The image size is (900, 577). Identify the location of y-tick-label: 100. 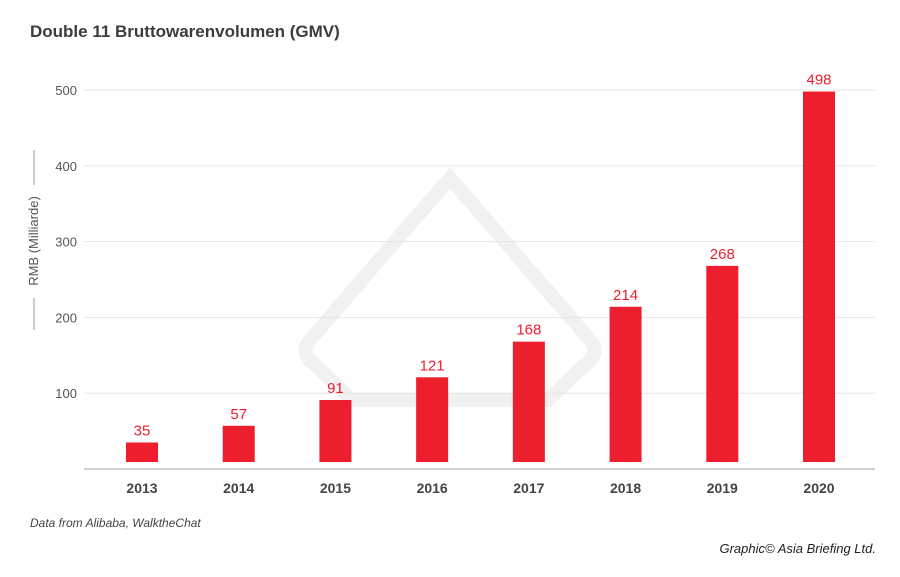
(66, 393).